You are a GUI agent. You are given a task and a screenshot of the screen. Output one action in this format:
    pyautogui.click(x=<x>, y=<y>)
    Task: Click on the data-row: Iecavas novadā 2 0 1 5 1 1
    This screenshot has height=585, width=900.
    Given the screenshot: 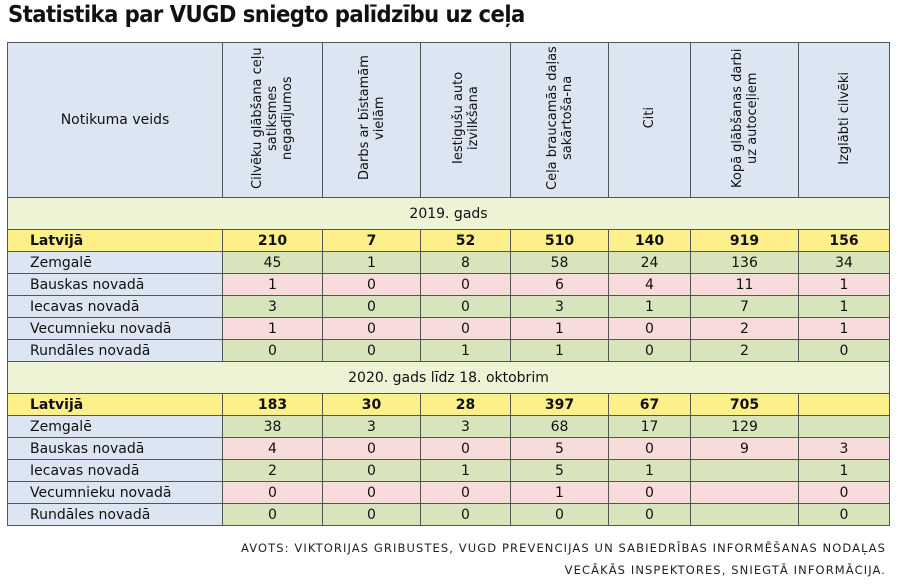 What is the action you would take?
    pyautogui.click(x=448, y=470)
    